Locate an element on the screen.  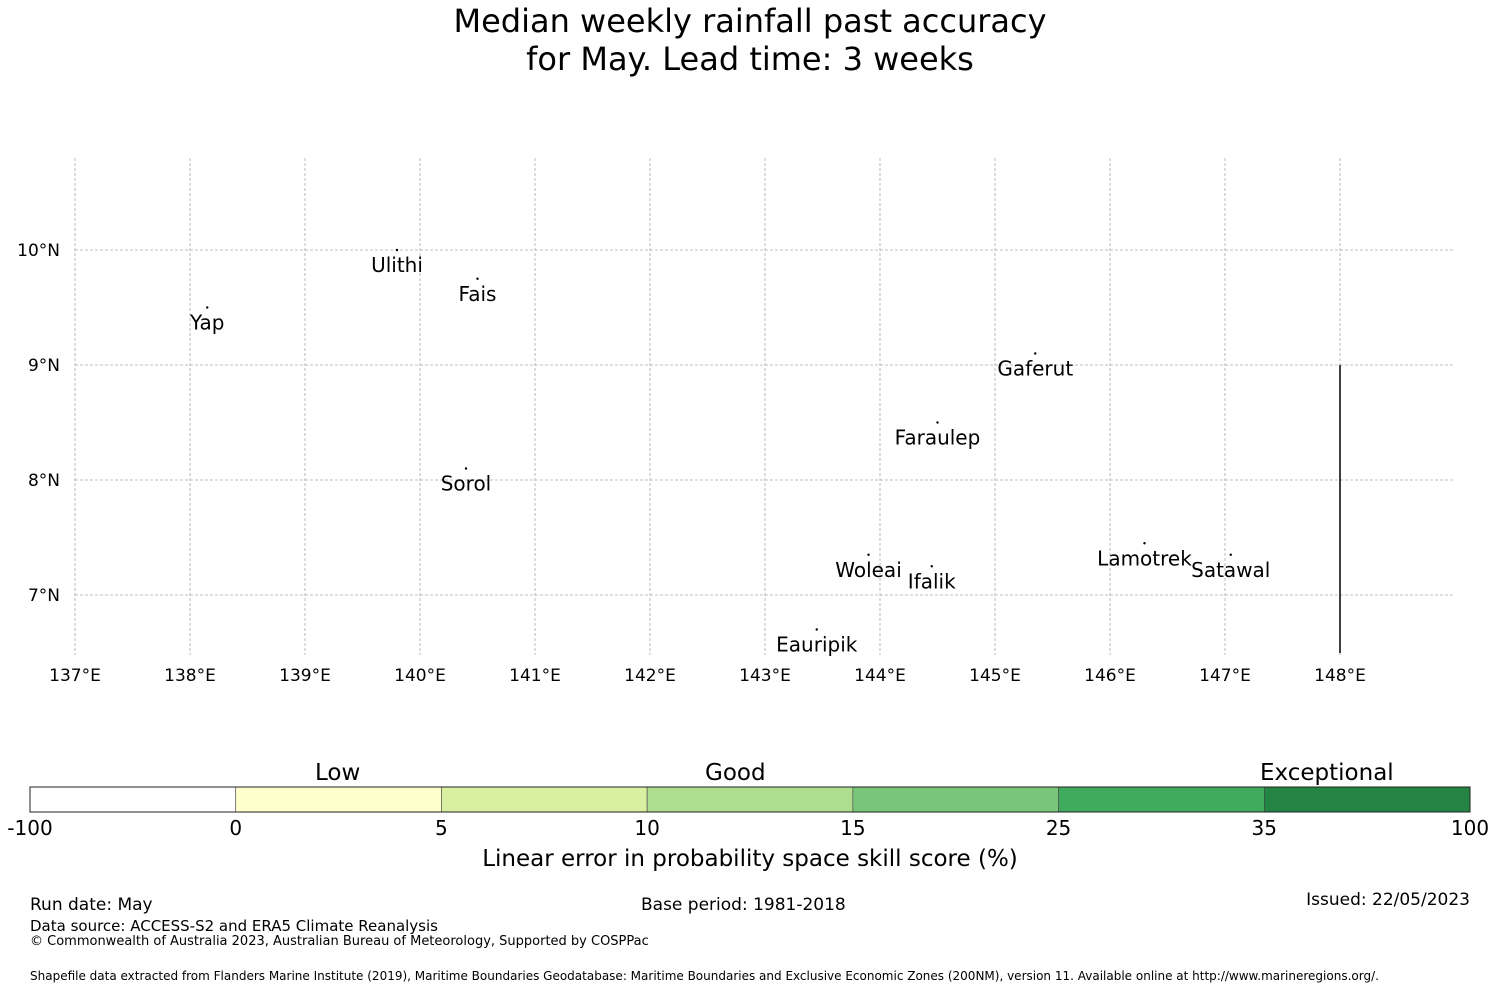
title-line-2: for May. Lead time: 3 weeks is located at coordinates (750, 59).